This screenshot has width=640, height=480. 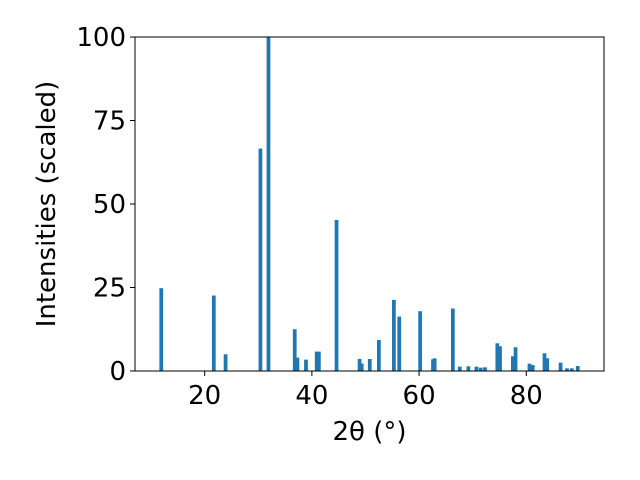 What do you see at coordinates (47, 204) in the screenshot?
I see `y-axis-label: Intensities (scaled)` at bounding box center [47, 204].